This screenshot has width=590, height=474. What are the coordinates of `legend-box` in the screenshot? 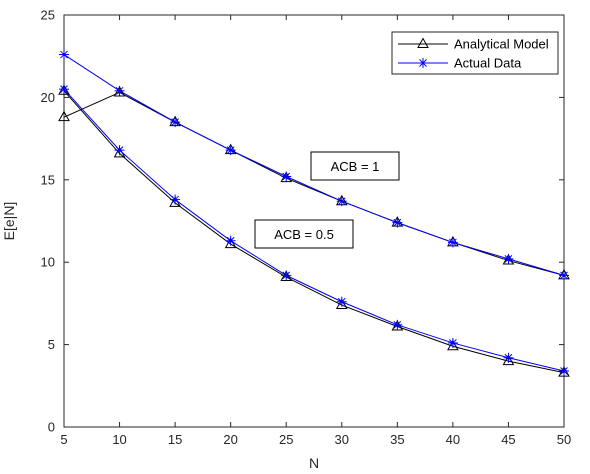 It's located at (475, 53).